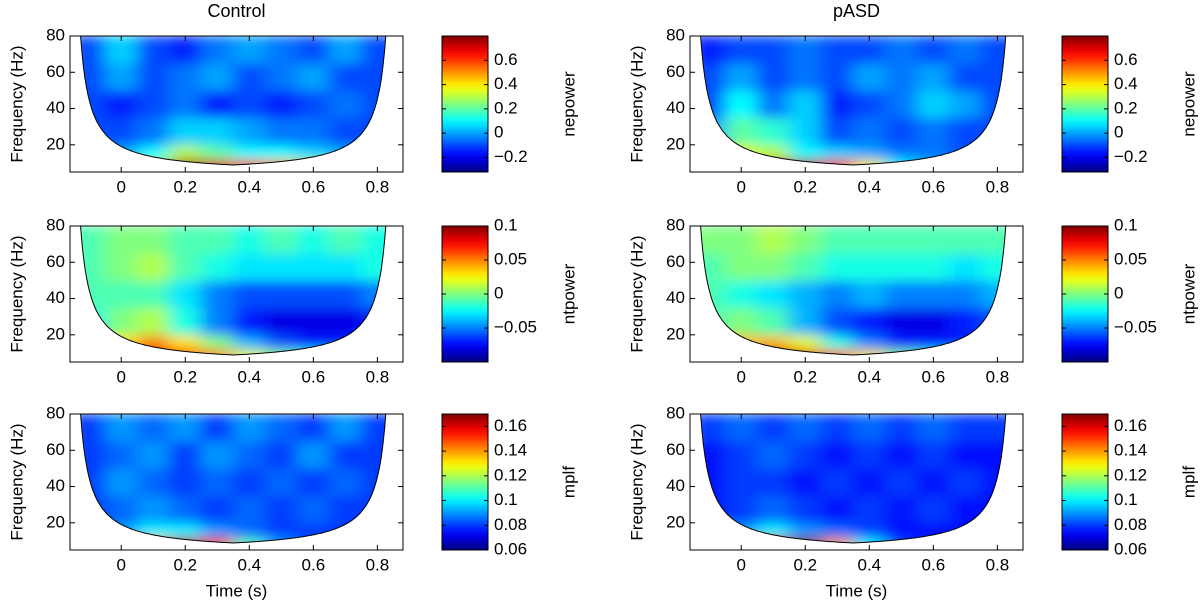  I want to click on panel-title: pASD, so click(856, 11).